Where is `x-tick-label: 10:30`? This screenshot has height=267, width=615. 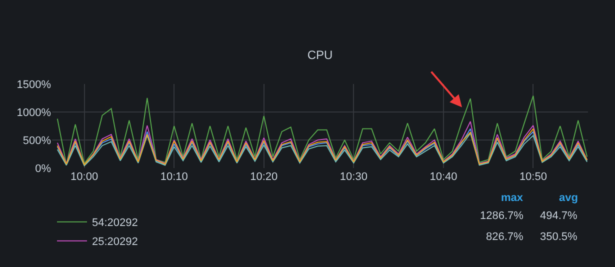 x-tick-label: 10:30 is located at coordinates (354, 177).